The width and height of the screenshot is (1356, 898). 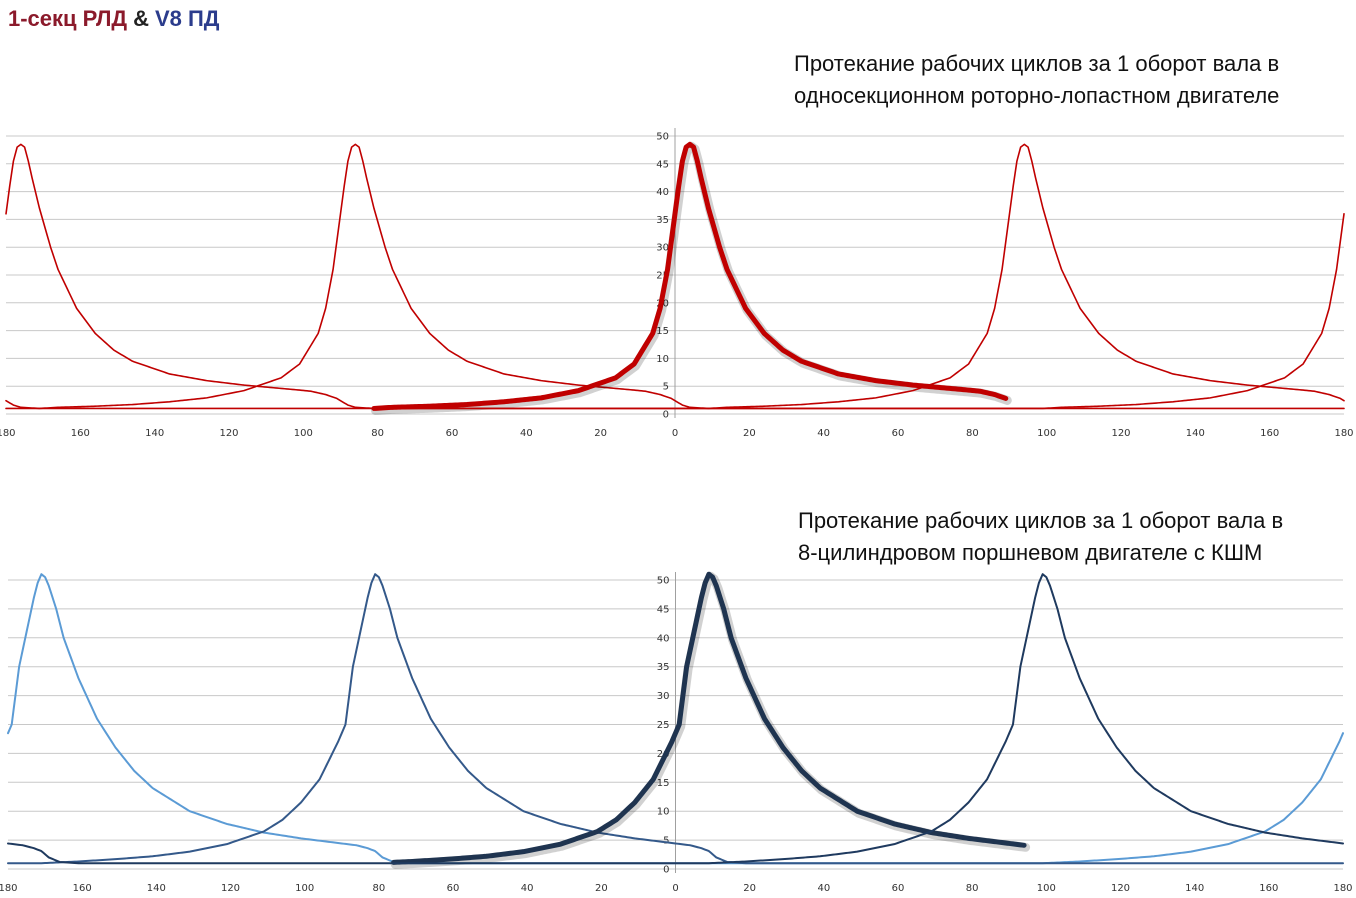 I want to click on header-v8-label: V8 ПД, so click(x=187, y=18).